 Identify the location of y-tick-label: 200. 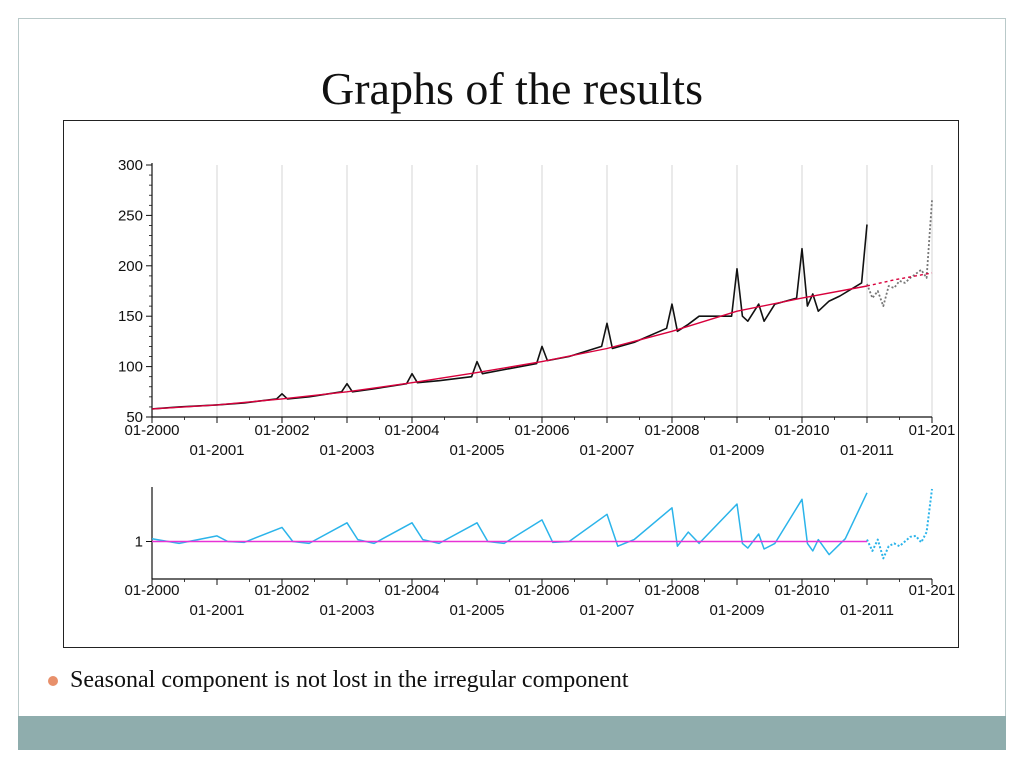
(130, 266).